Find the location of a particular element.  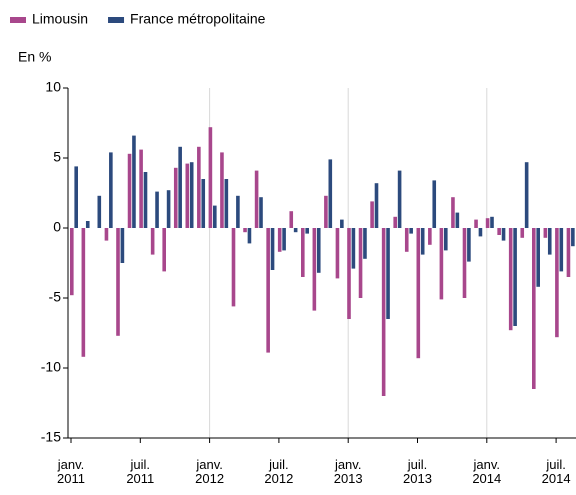

legend-label: Limousin is located at coordinates (60, 19).